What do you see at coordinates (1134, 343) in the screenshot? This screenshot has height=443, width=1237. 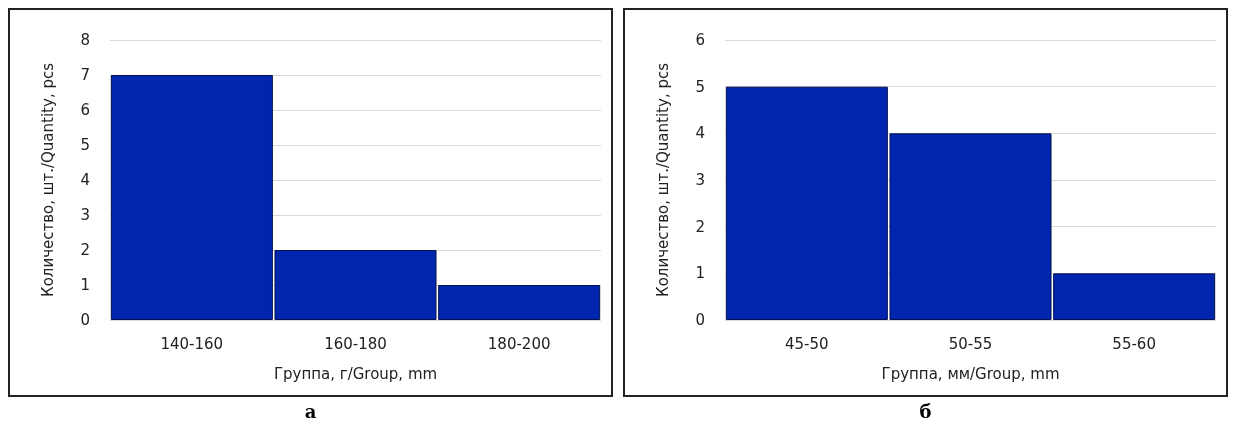 I see `x-tick-label: 55-60` at bounding box center [1134, 343].